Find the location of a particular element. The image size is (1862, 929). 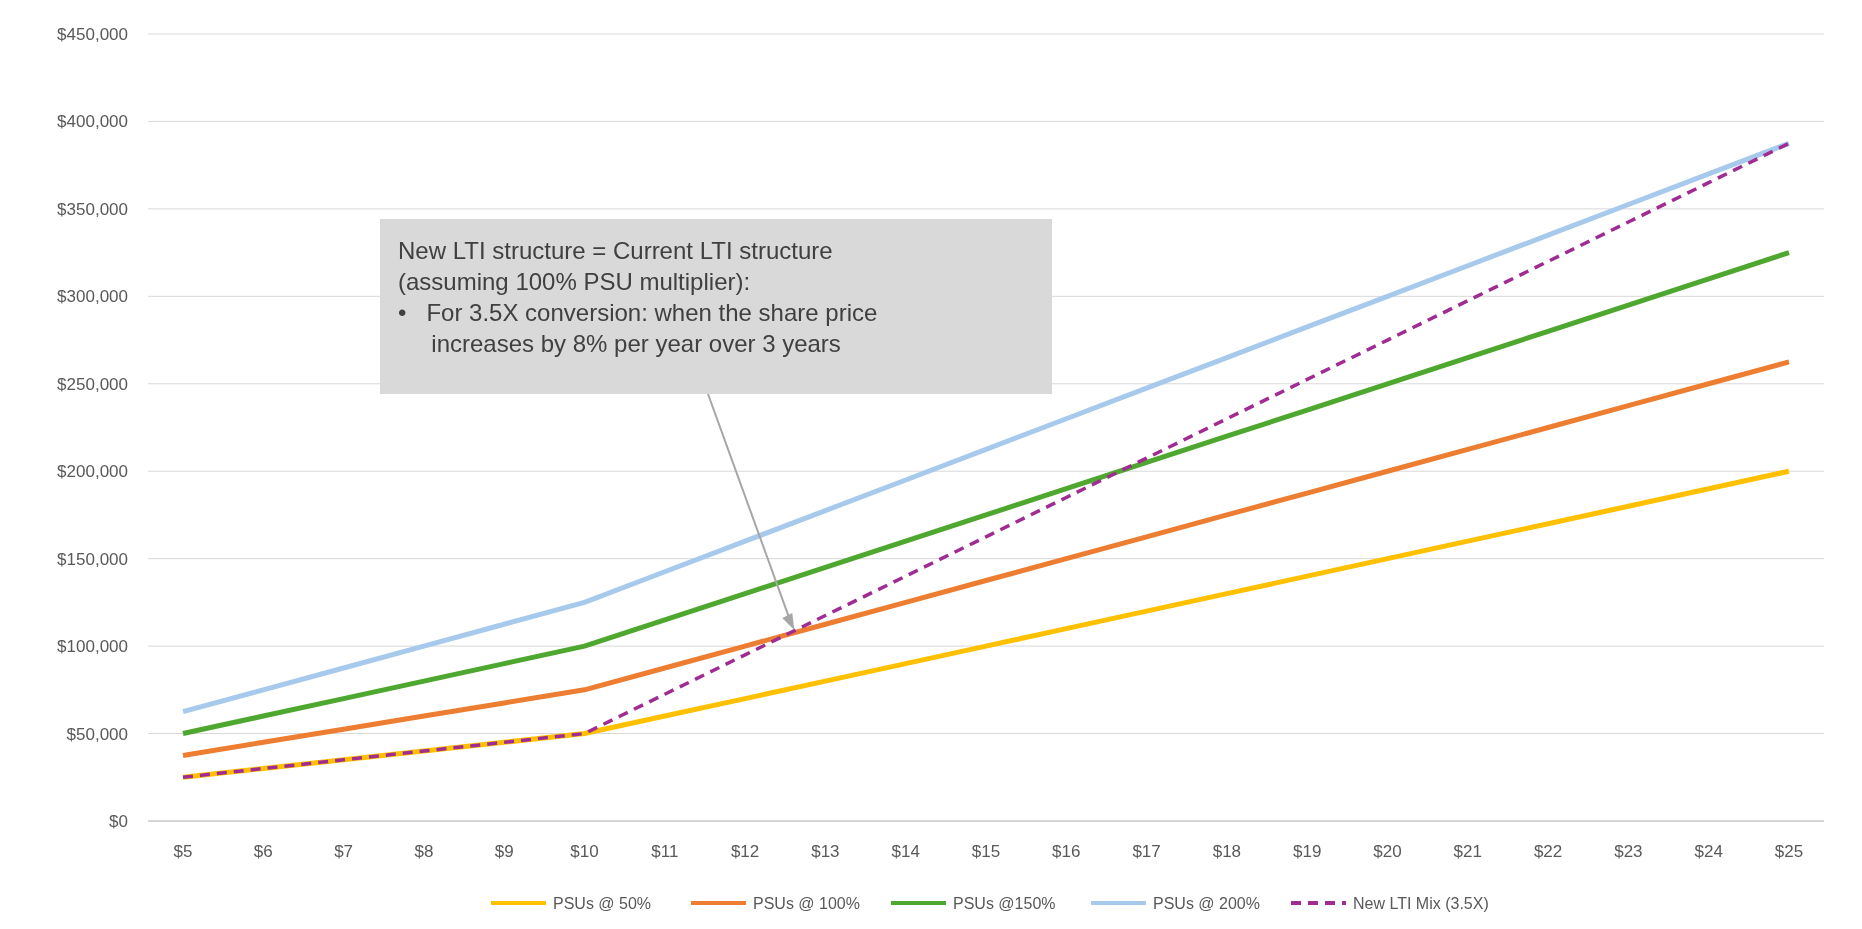

x-tick-label: $10 is located at coordinates (584, 851).